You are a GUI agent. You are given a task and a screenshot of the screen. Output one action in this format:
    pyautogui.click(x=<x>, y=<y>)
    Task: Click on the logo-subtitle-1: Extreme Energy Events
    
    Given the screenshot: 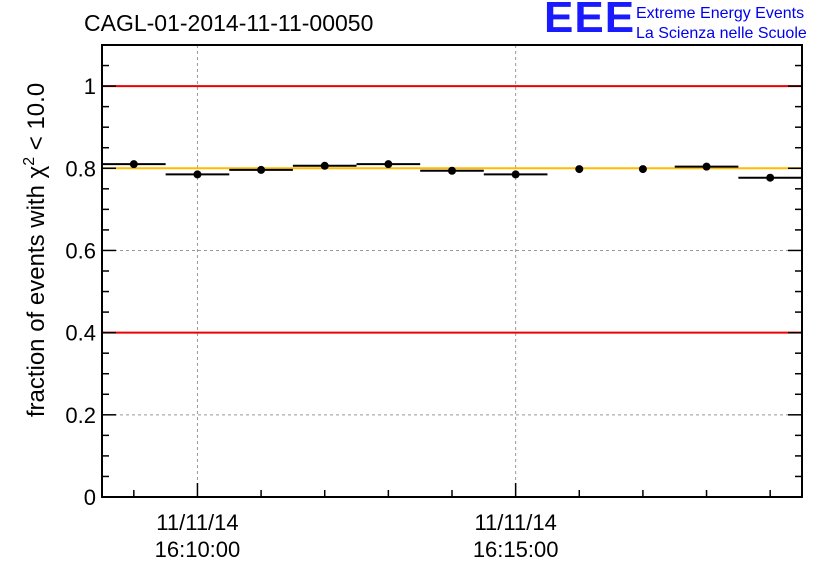 What is the action you would take?
    pyautogui.click(x=720, y=13)
    